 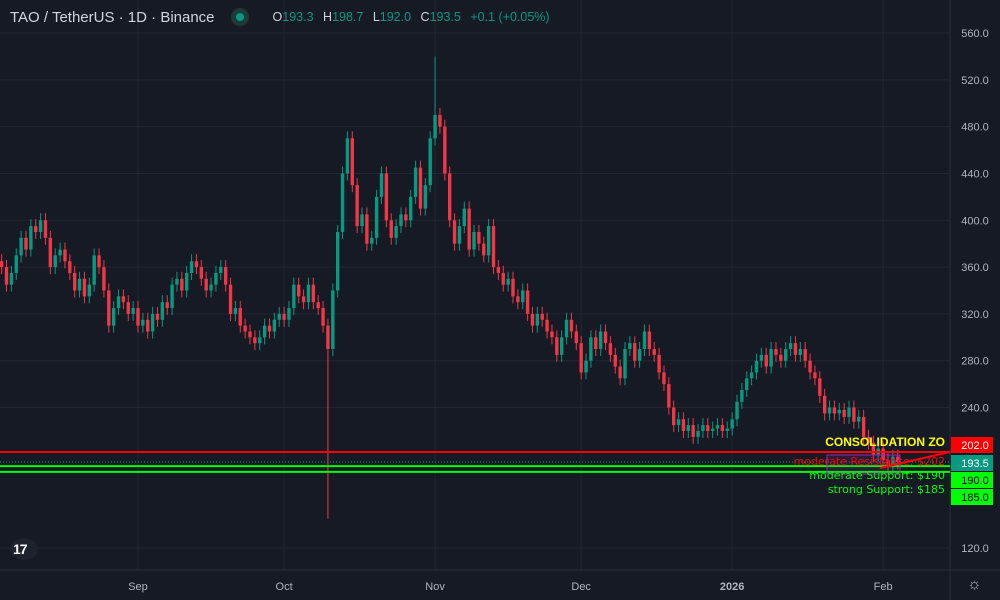 I want to click on price-tick-label: 360.0, so click(x=975, y=268).